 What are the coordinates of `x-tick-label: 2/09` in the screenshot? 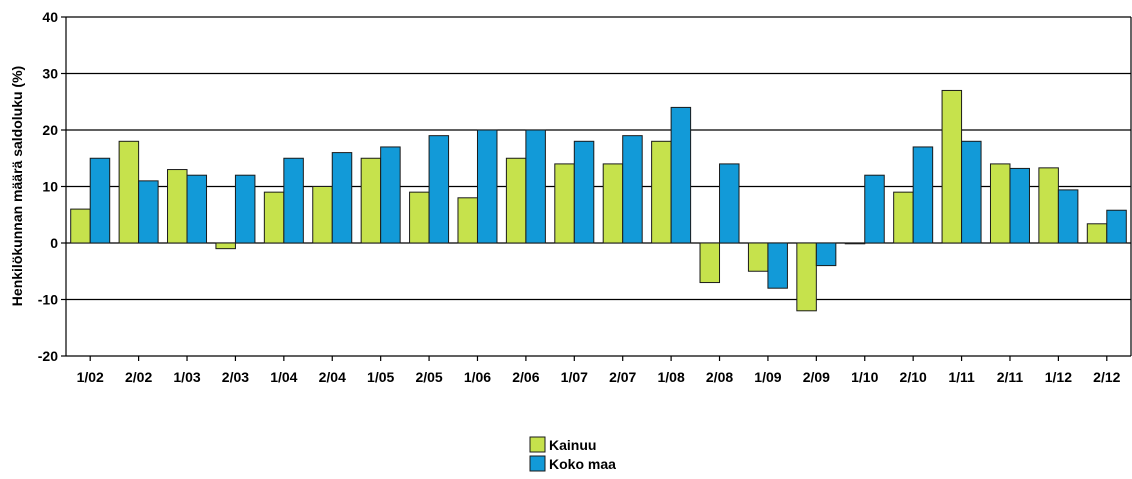 It's located at (816, 377).